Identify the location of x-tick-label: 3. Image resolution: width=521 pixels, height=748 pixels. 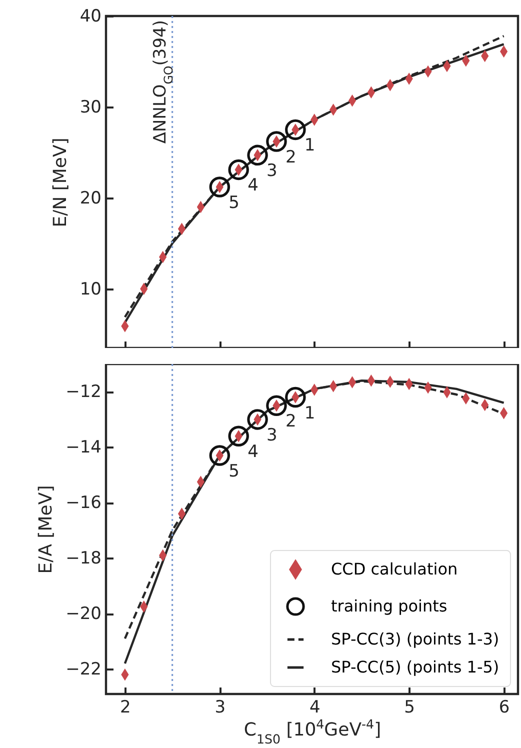
(220, 708).